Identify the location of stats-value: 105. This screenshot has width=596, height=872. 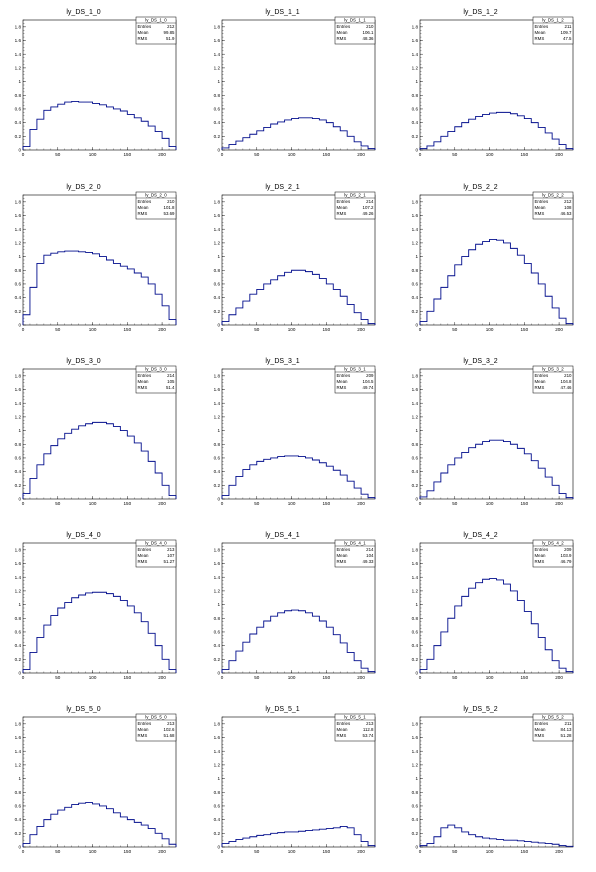
(171, 381).